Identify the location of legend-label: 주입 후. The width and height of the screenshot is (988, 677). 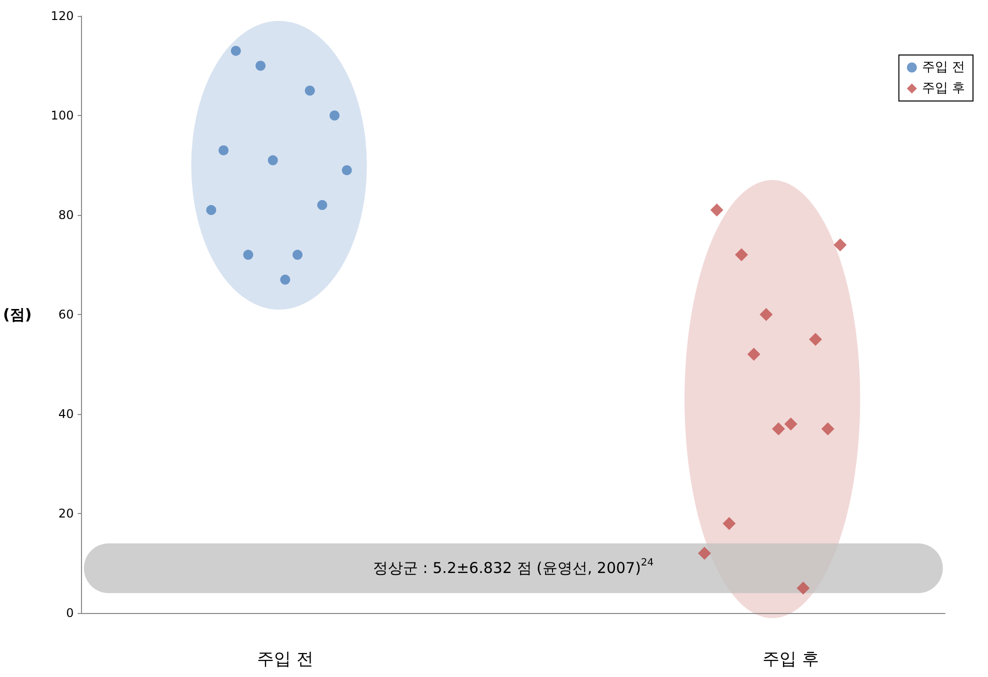
(944, 88).